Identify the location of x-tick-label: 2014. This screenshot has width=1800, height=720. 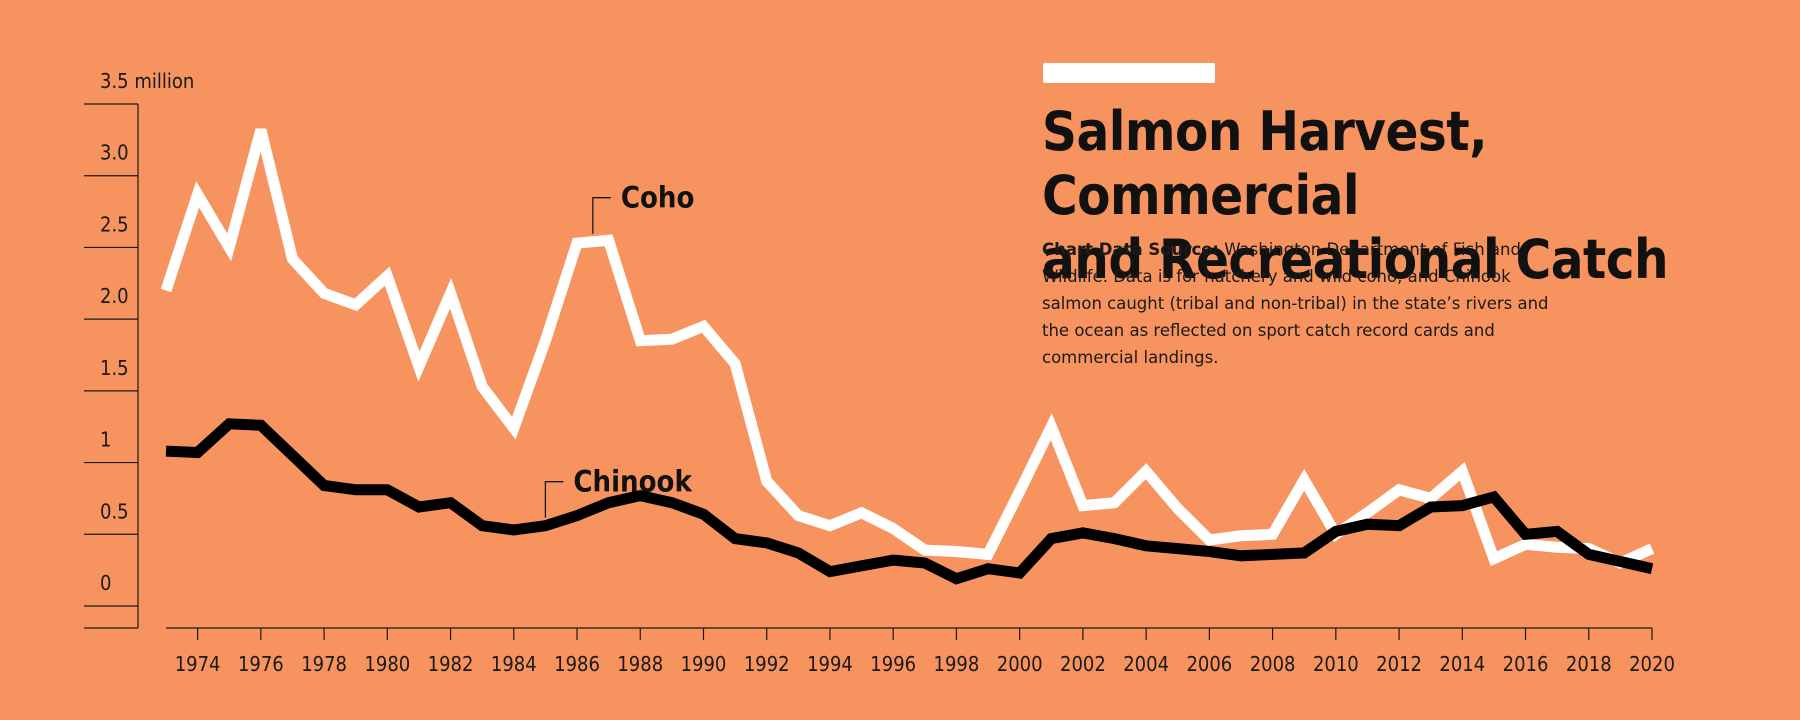
(1462, 664).